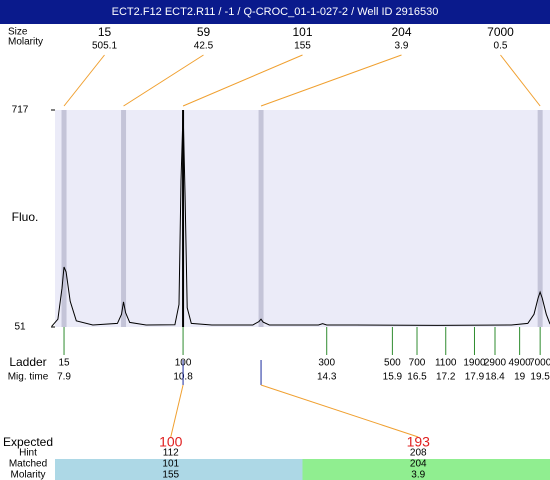 The width and height of the screenshot is (550, 480). Describe the element at coordinates (539, 363) in the screenshot. I see `ladder-size: 7000` at that location.